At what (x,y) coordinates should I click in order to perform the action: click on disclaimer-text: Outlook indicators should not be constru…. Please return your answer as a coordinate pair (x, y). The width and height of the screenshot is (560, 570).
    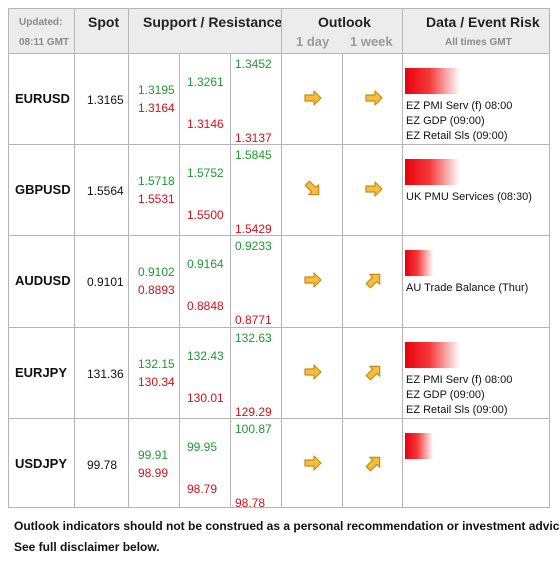
    Looking at the image, I should click on (287, 526).